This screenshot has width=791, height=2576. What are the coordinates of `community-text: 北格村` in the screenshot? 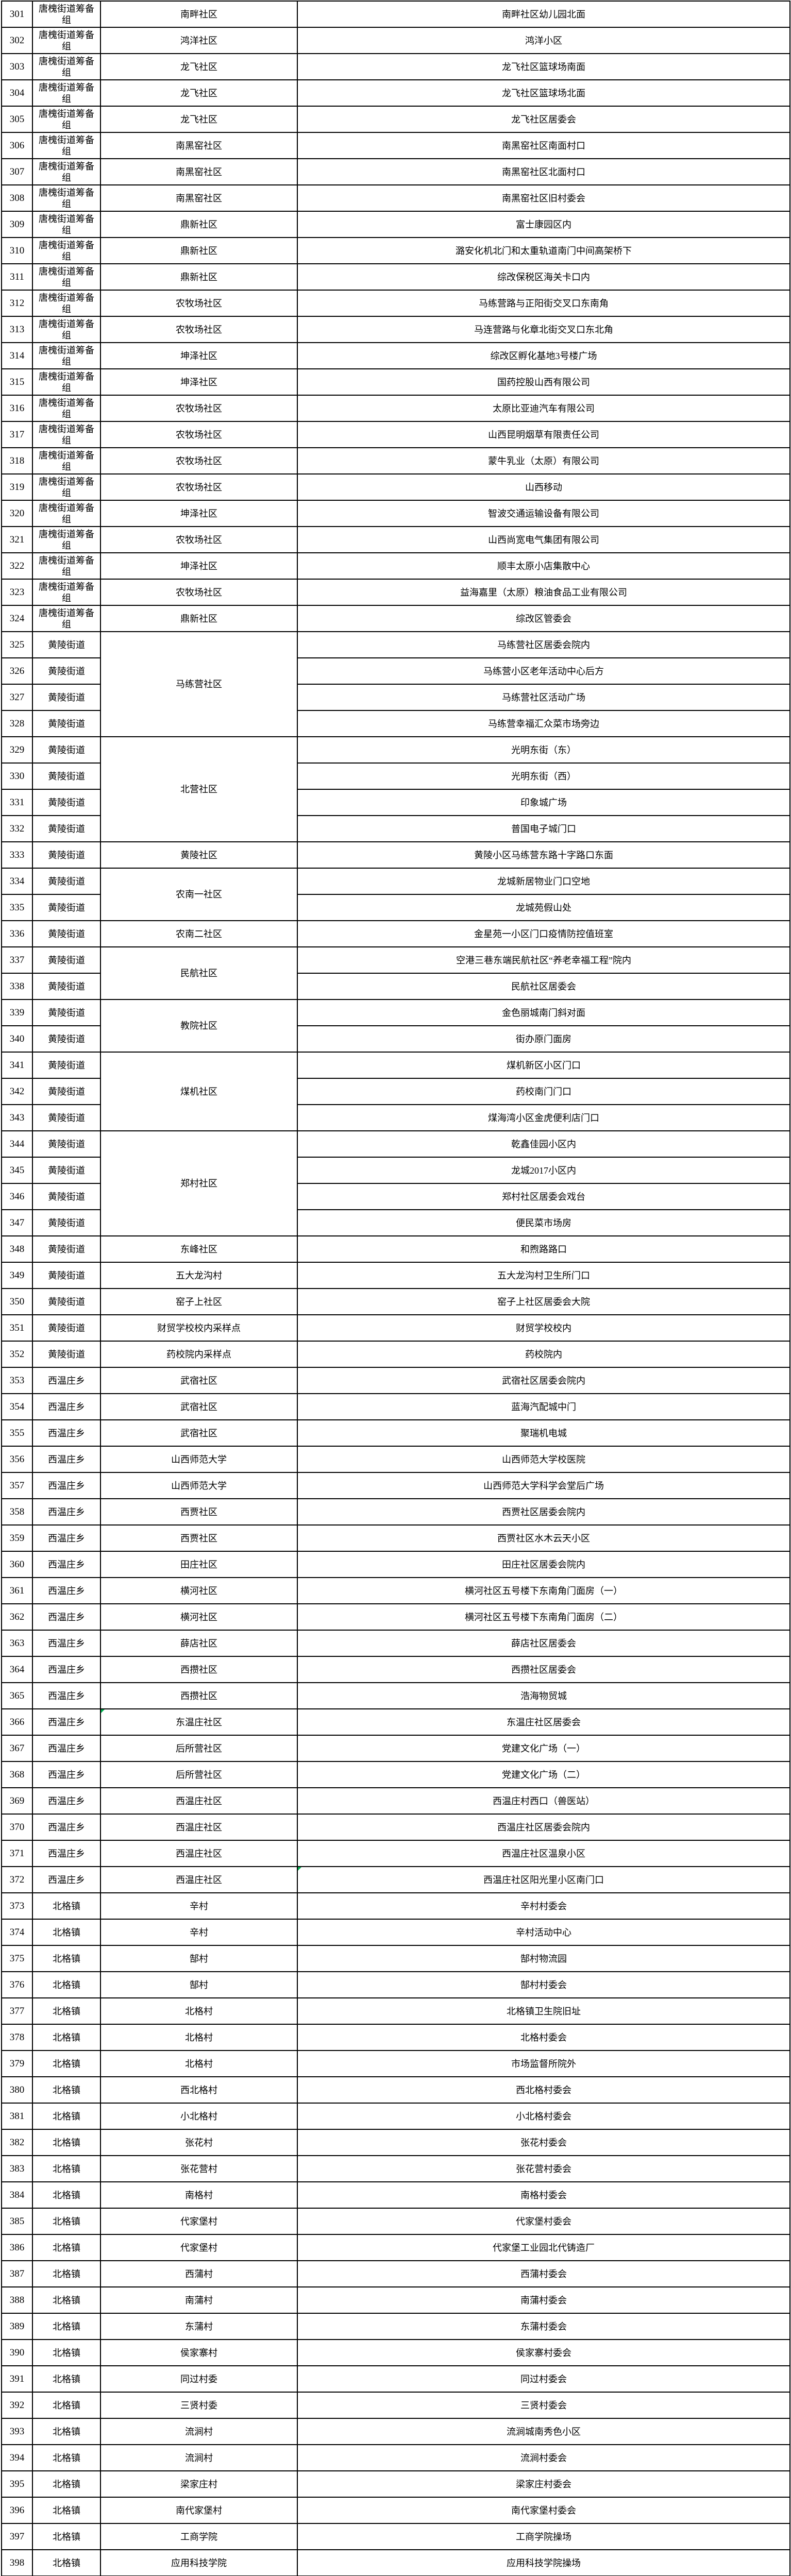 It's located at (199, 2011).